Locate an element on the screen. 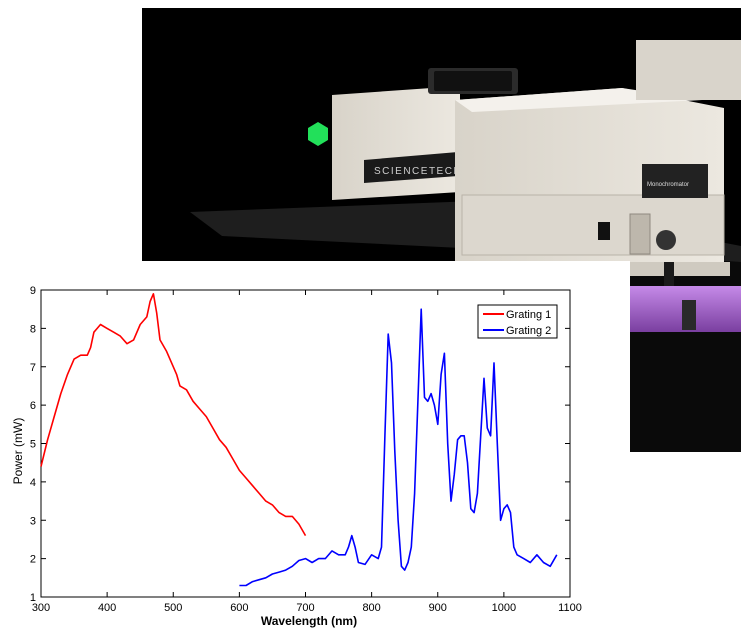  y-tick-label: 9 is located at coordinates (33, 291).